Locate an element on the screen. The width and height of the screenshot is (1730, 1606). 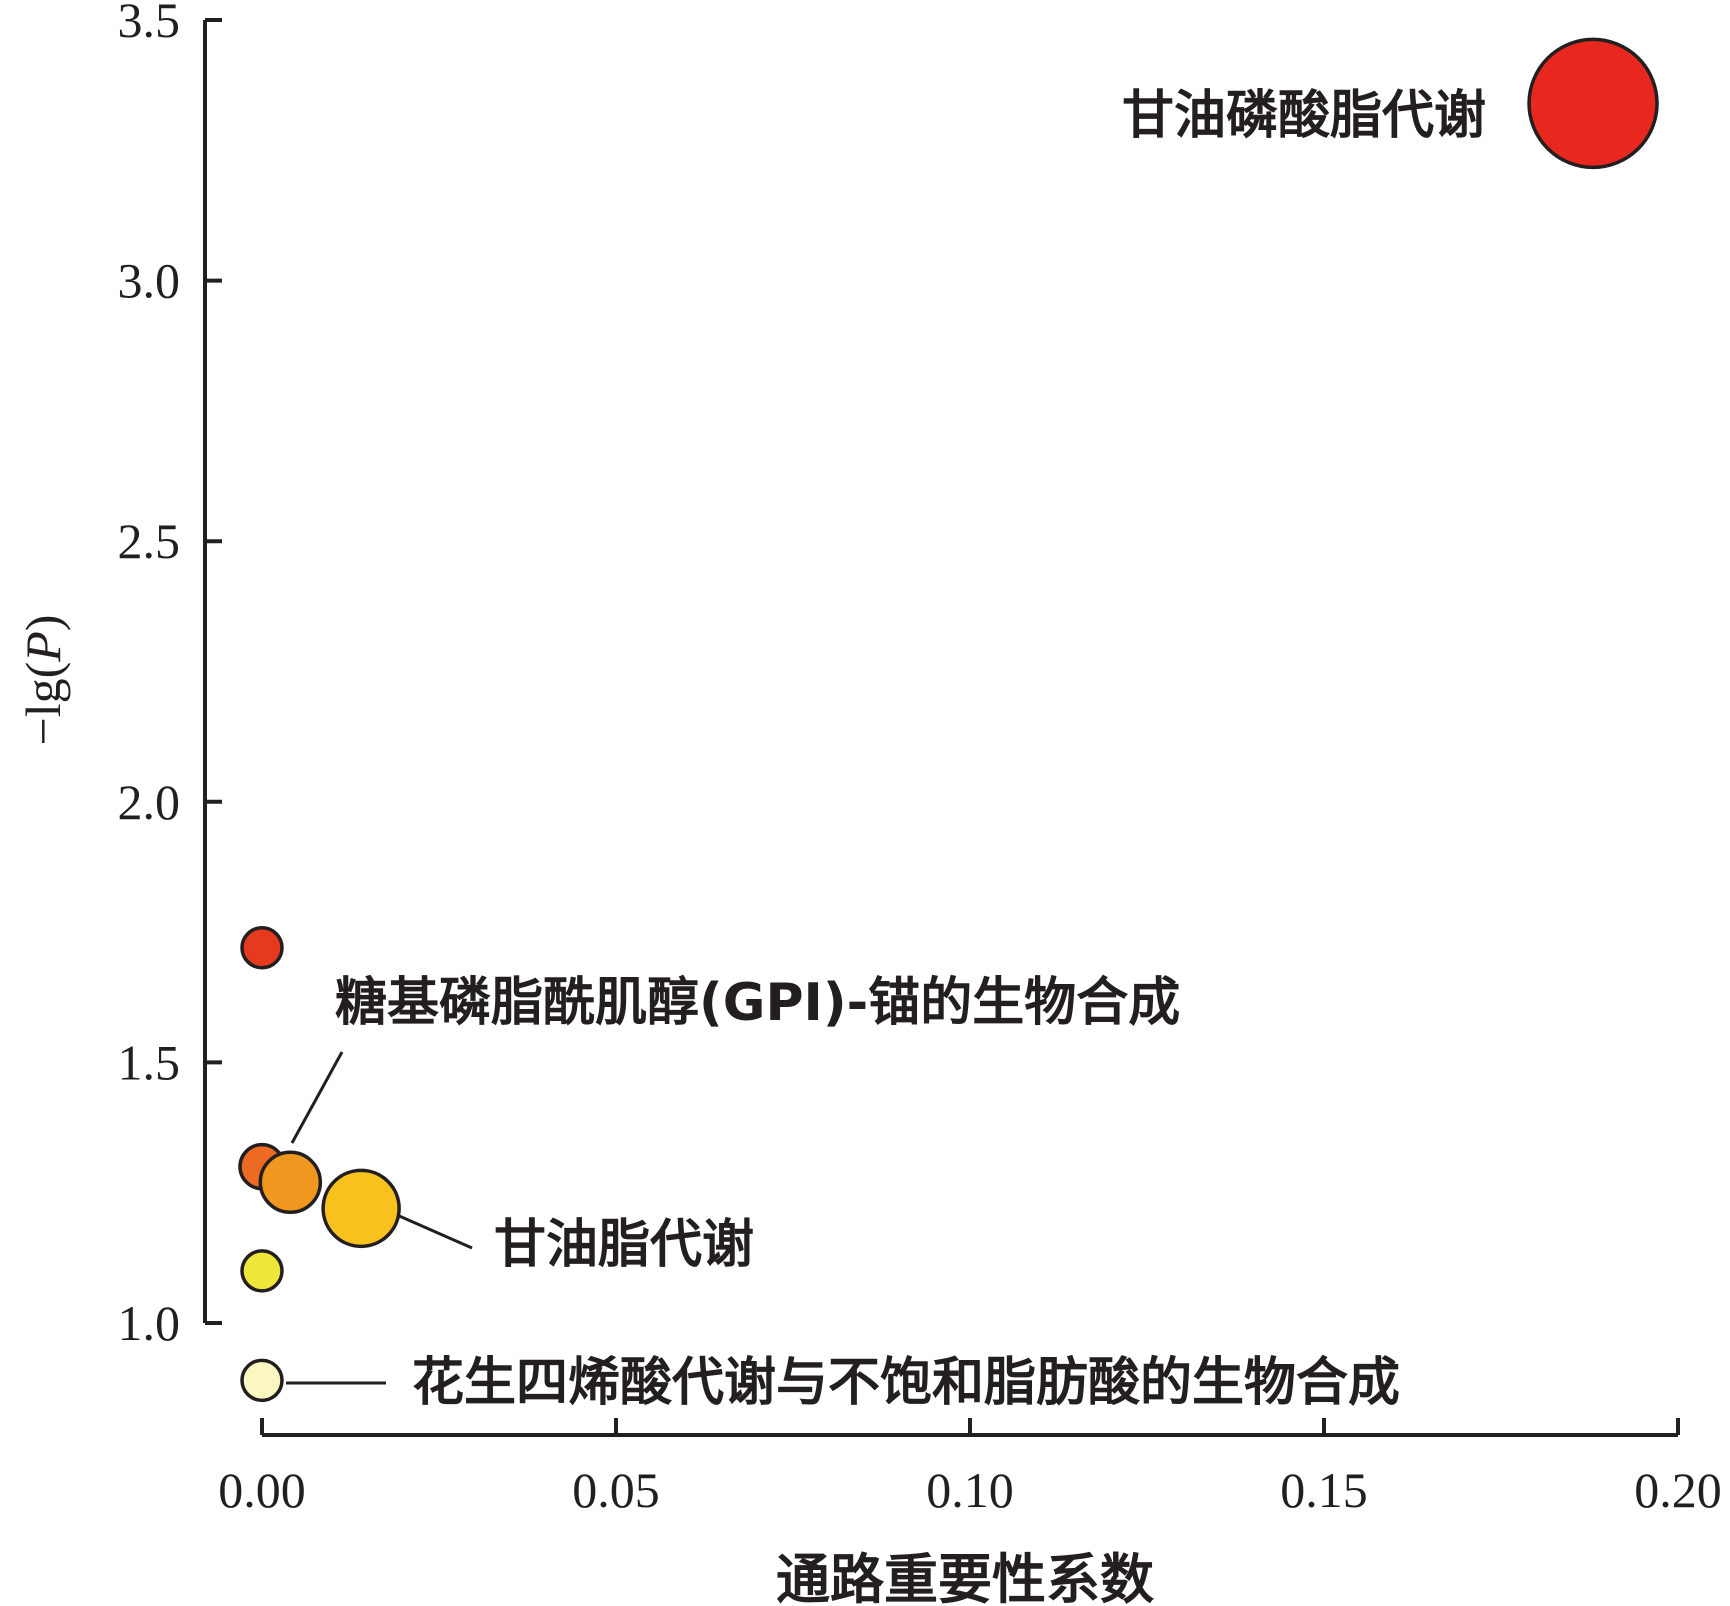
svg-text: −lg(P) is located at coordinates (43, 680).